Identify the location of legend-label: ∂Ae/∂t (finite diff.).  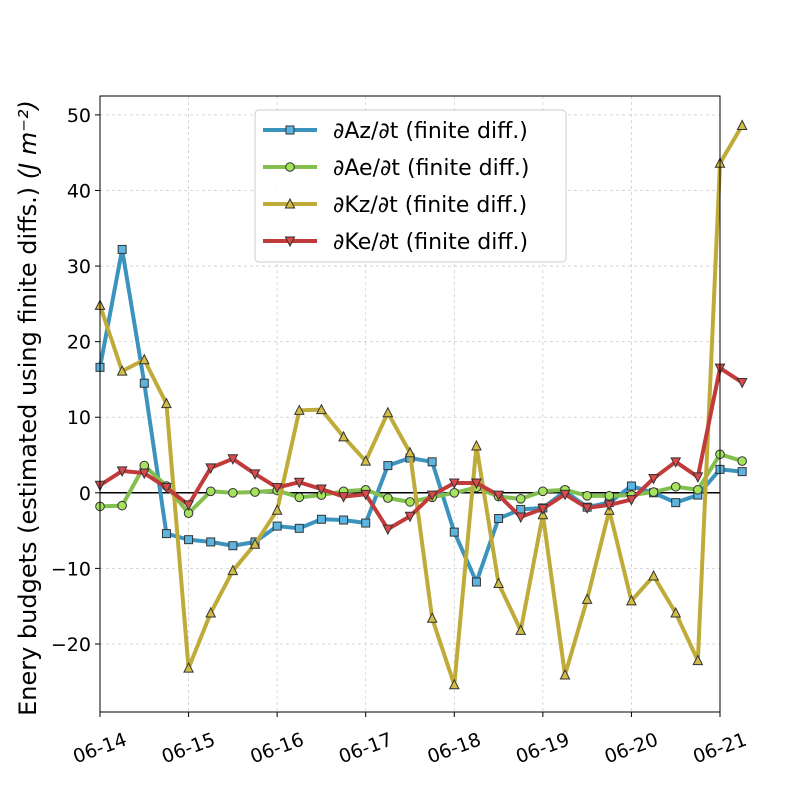
(431, 168).